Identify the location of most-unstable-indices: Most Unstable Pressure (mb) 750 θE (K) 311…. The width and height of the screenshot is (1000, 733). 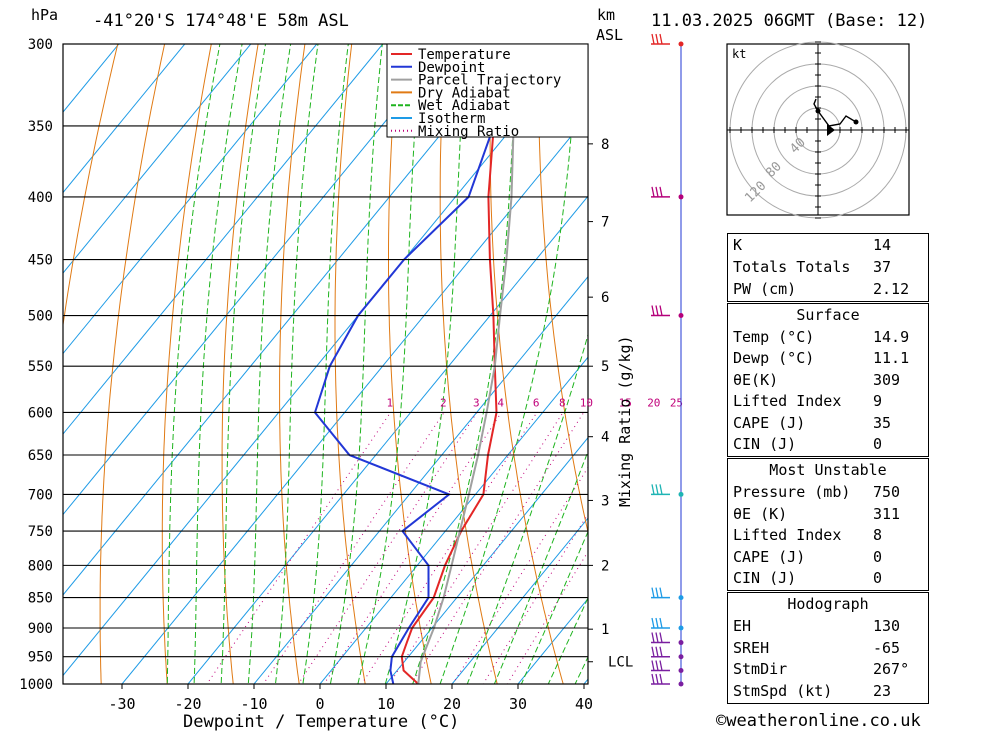
(828, 524).